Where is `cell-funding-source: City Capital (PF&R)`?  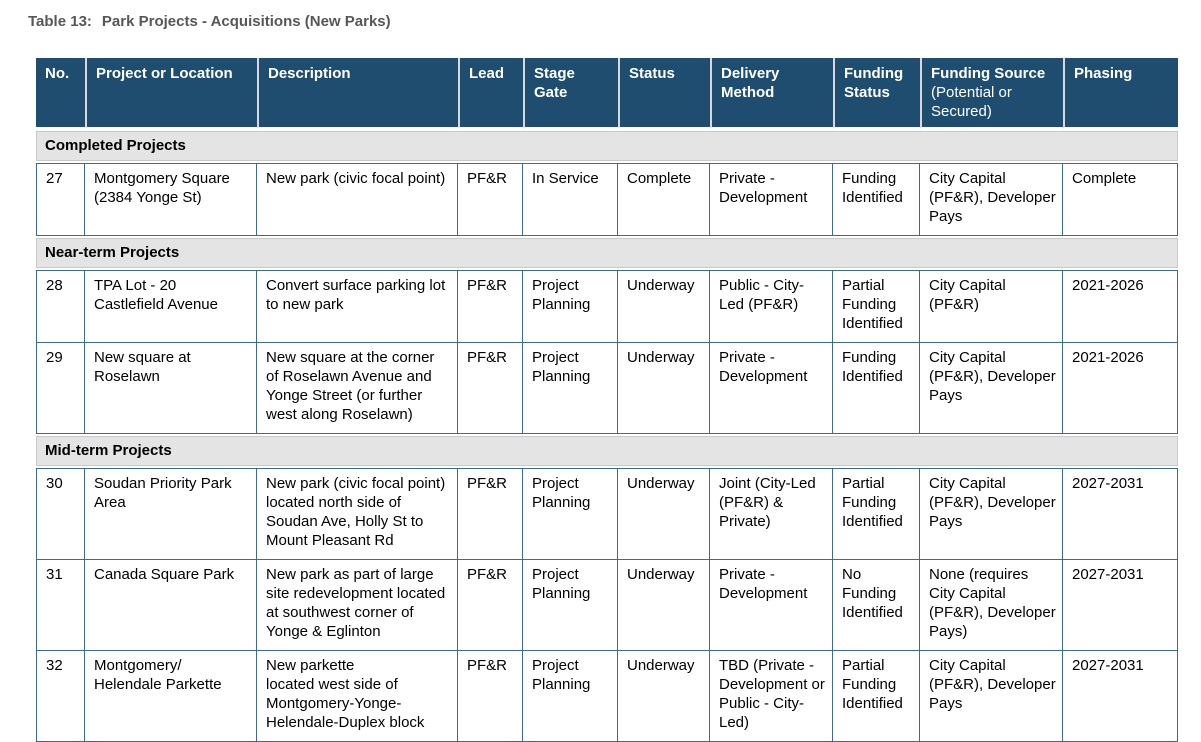 cell-funding-source: City Capital (PF&R) is located at coordinates (991, 306).